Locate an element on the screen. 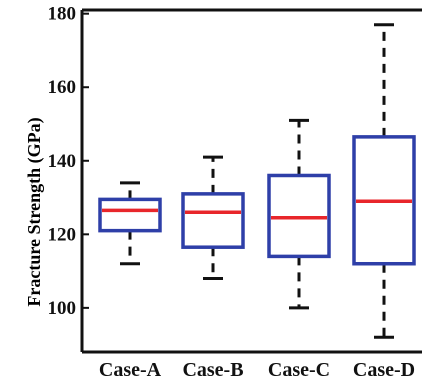 This screenshot has width=422, height=381. y-tick-label: 140 is located at coordinates (62, 161).